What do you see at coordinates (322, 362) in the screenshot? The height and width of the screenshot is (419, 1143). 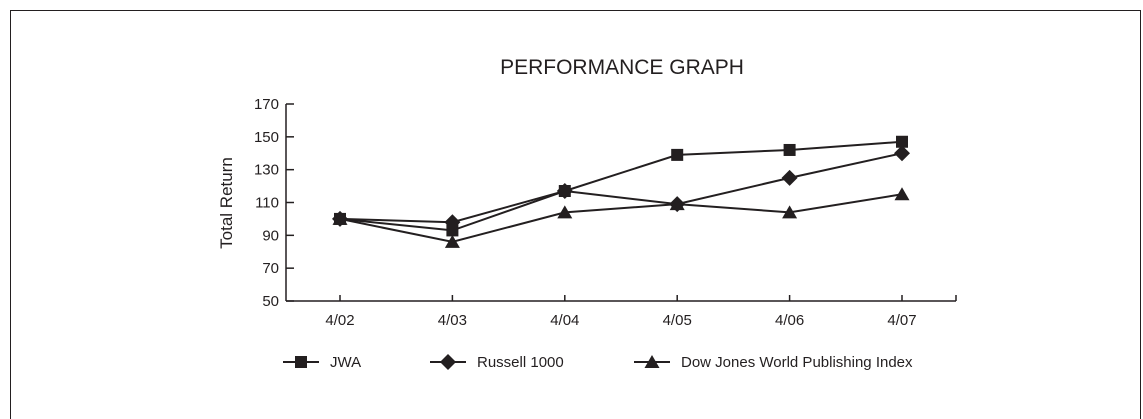 I see `legend-item-jwa: JWA` at bounding box center [322, 362].